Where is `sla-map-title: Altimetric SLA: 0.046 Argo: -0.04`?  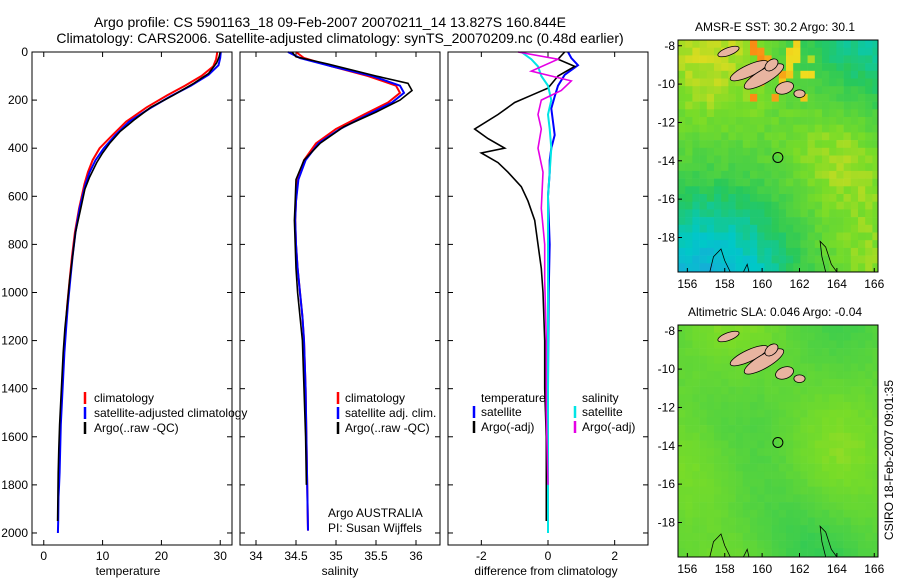
sla-map-title: Altimetric SLA: 0.046 Argo: -0.04 is located at coordinates (775, 312).